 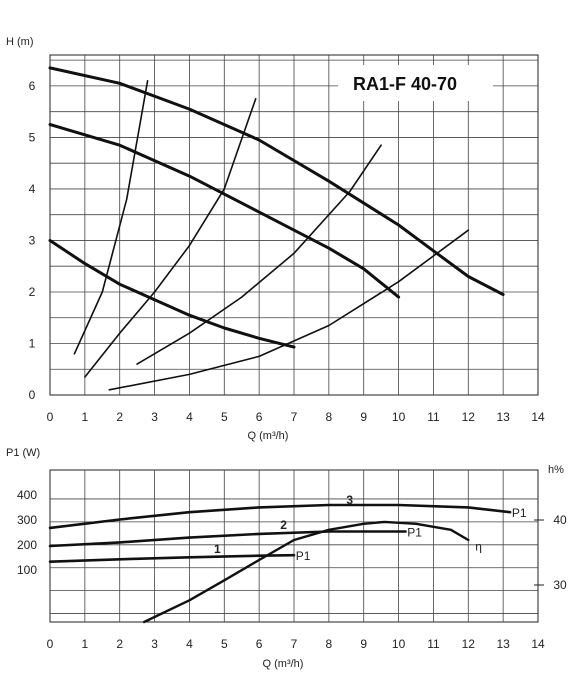 What do you see at coordinates (283, 664) in the screenshot?
I see `lower-x-axis-label: Q (m³/h)` at bounding box center [283, 664].